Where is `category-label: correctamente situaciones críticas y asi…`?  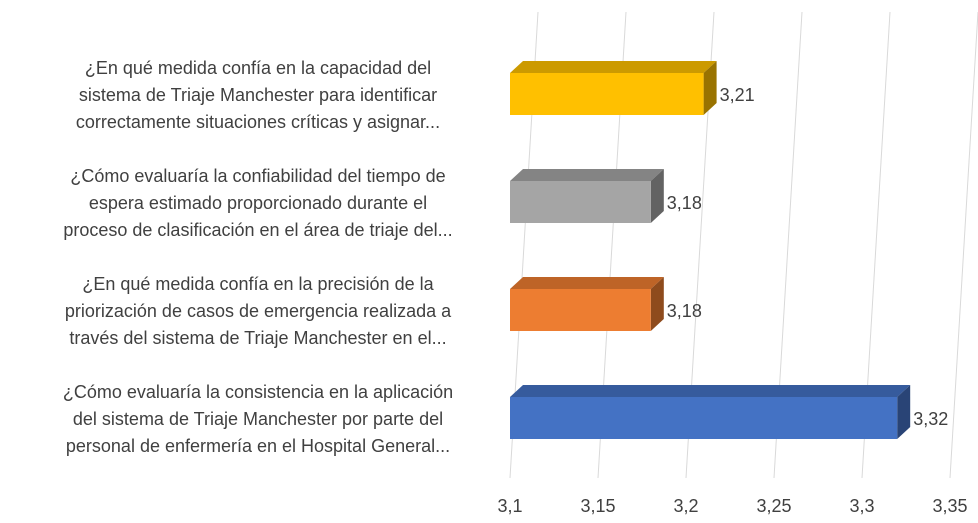
category-label: correctamente situaciones críticas y asi… is located at coordinates (258, 122).